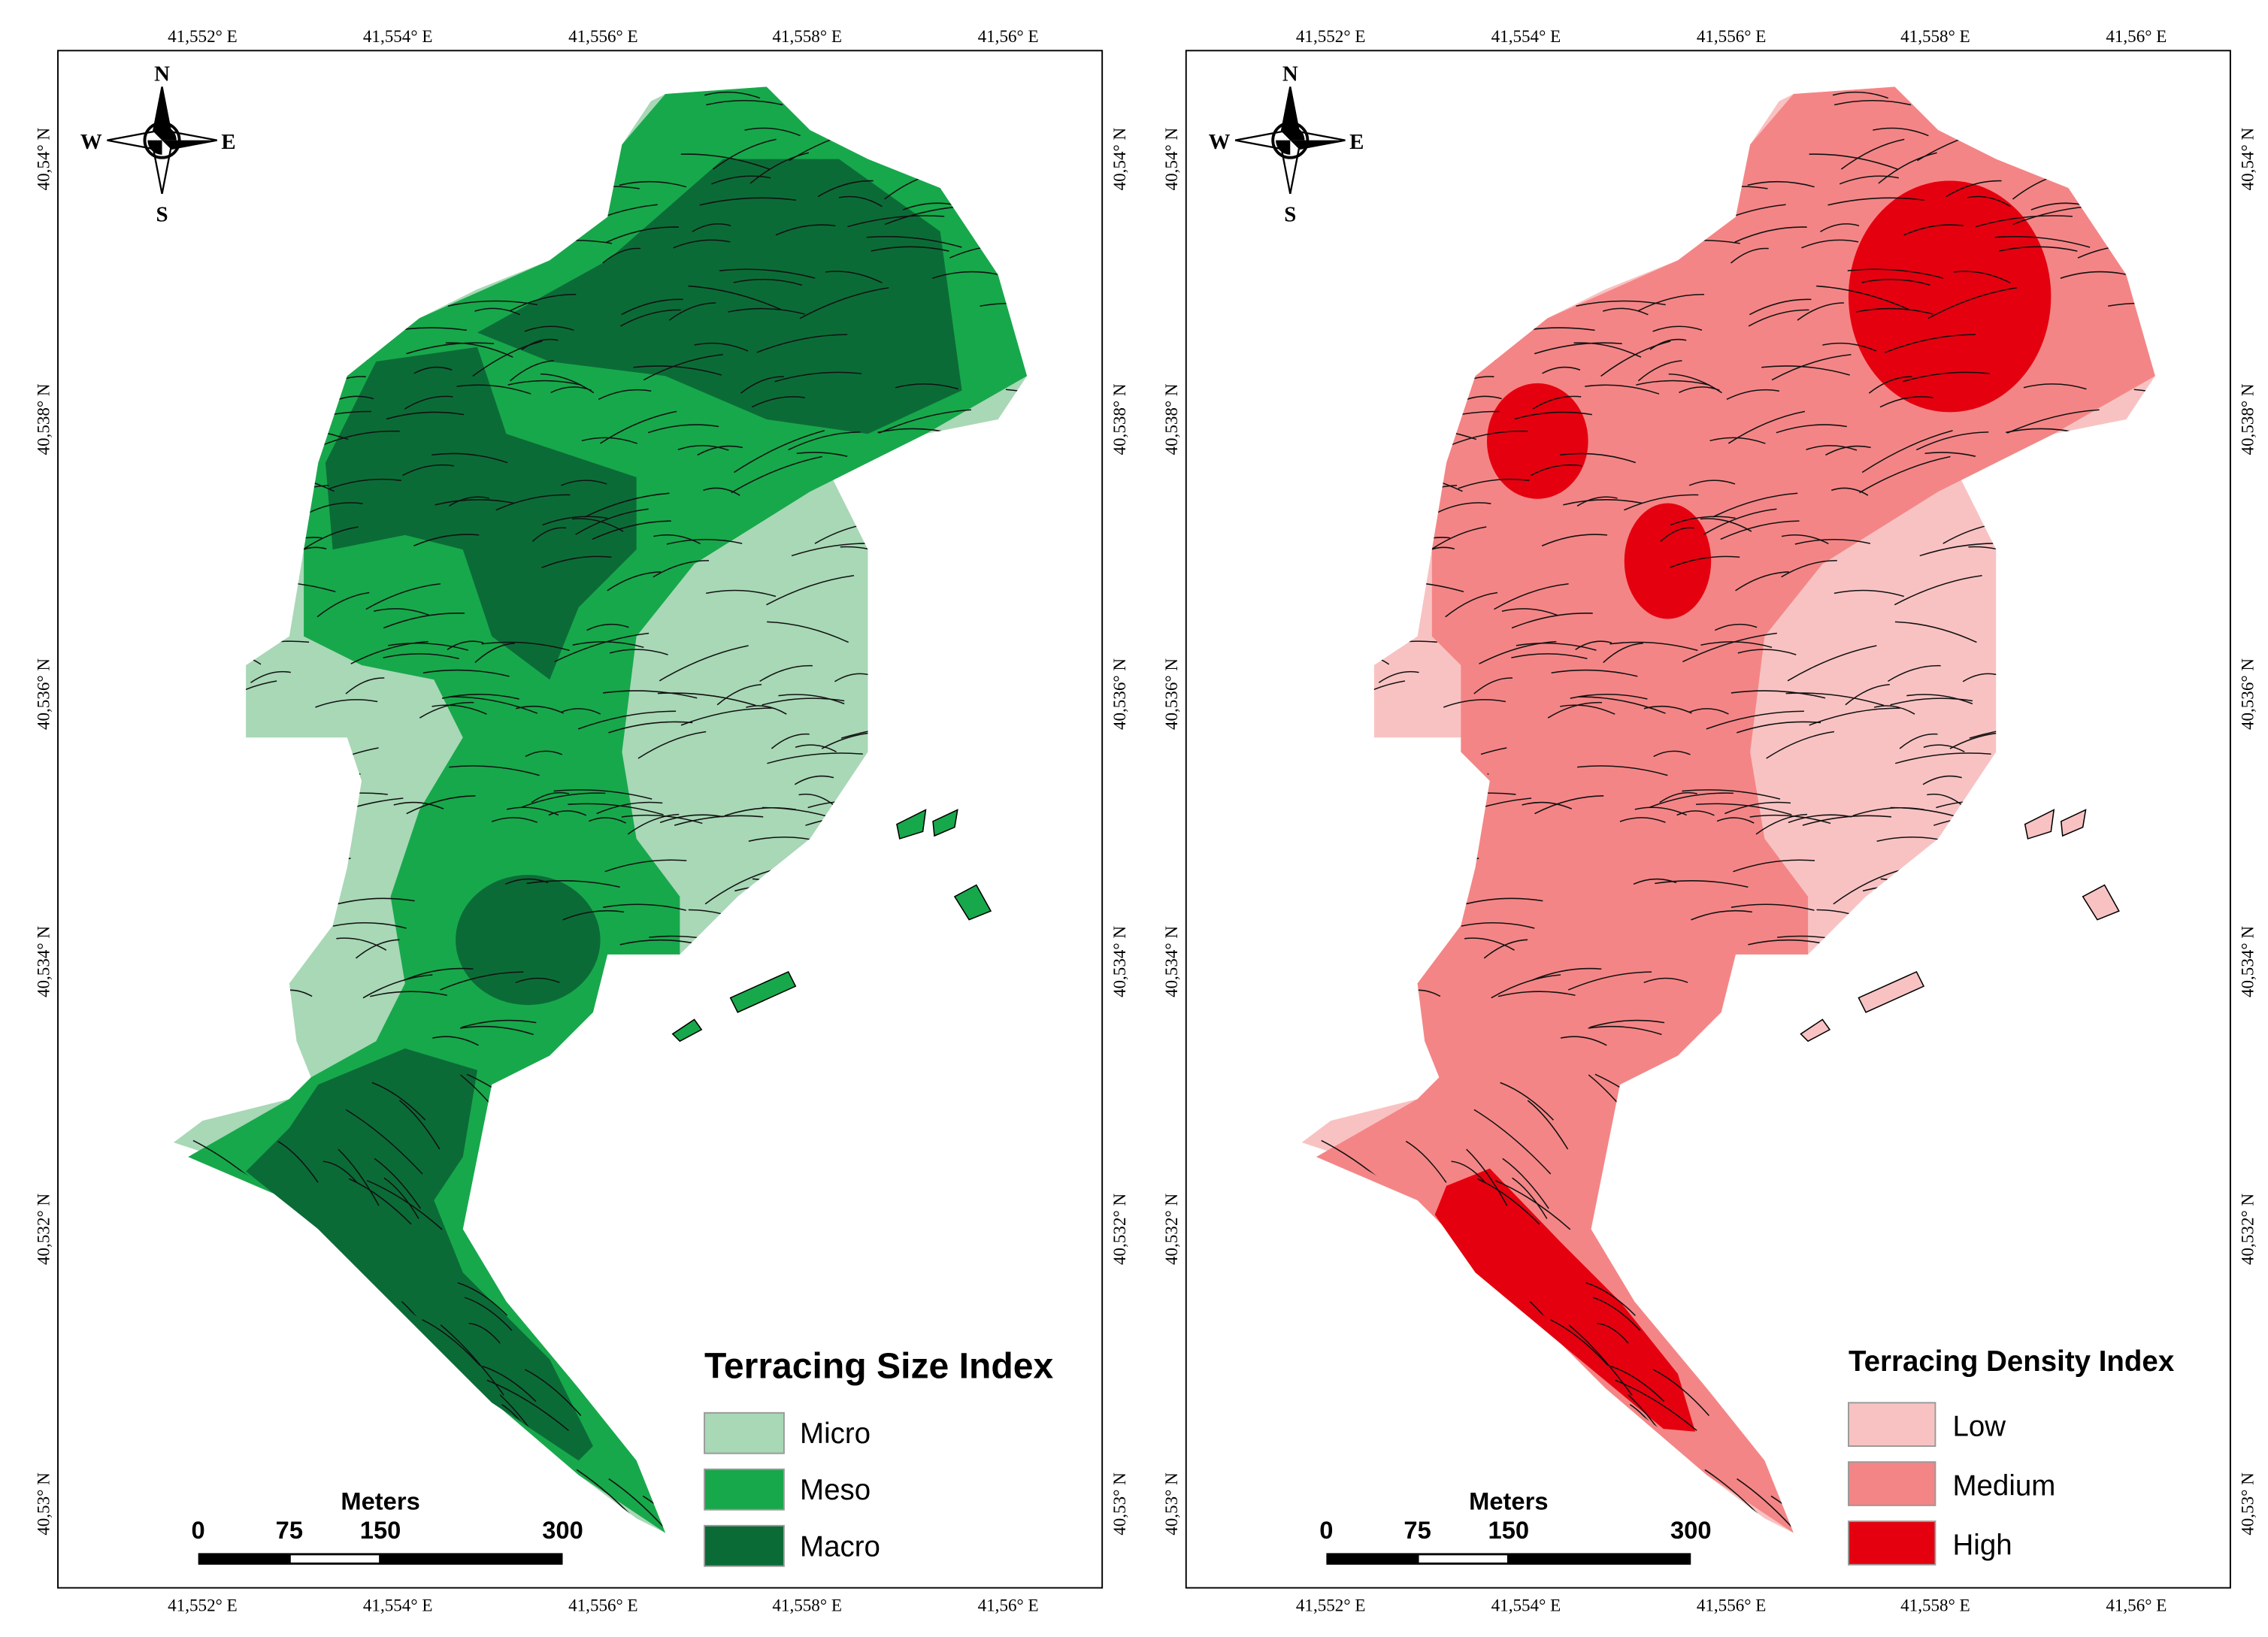  Describe the element at coordinates (203, 1604) in the screenshot. I see `x-tick-label: 41,552° E` at that location.